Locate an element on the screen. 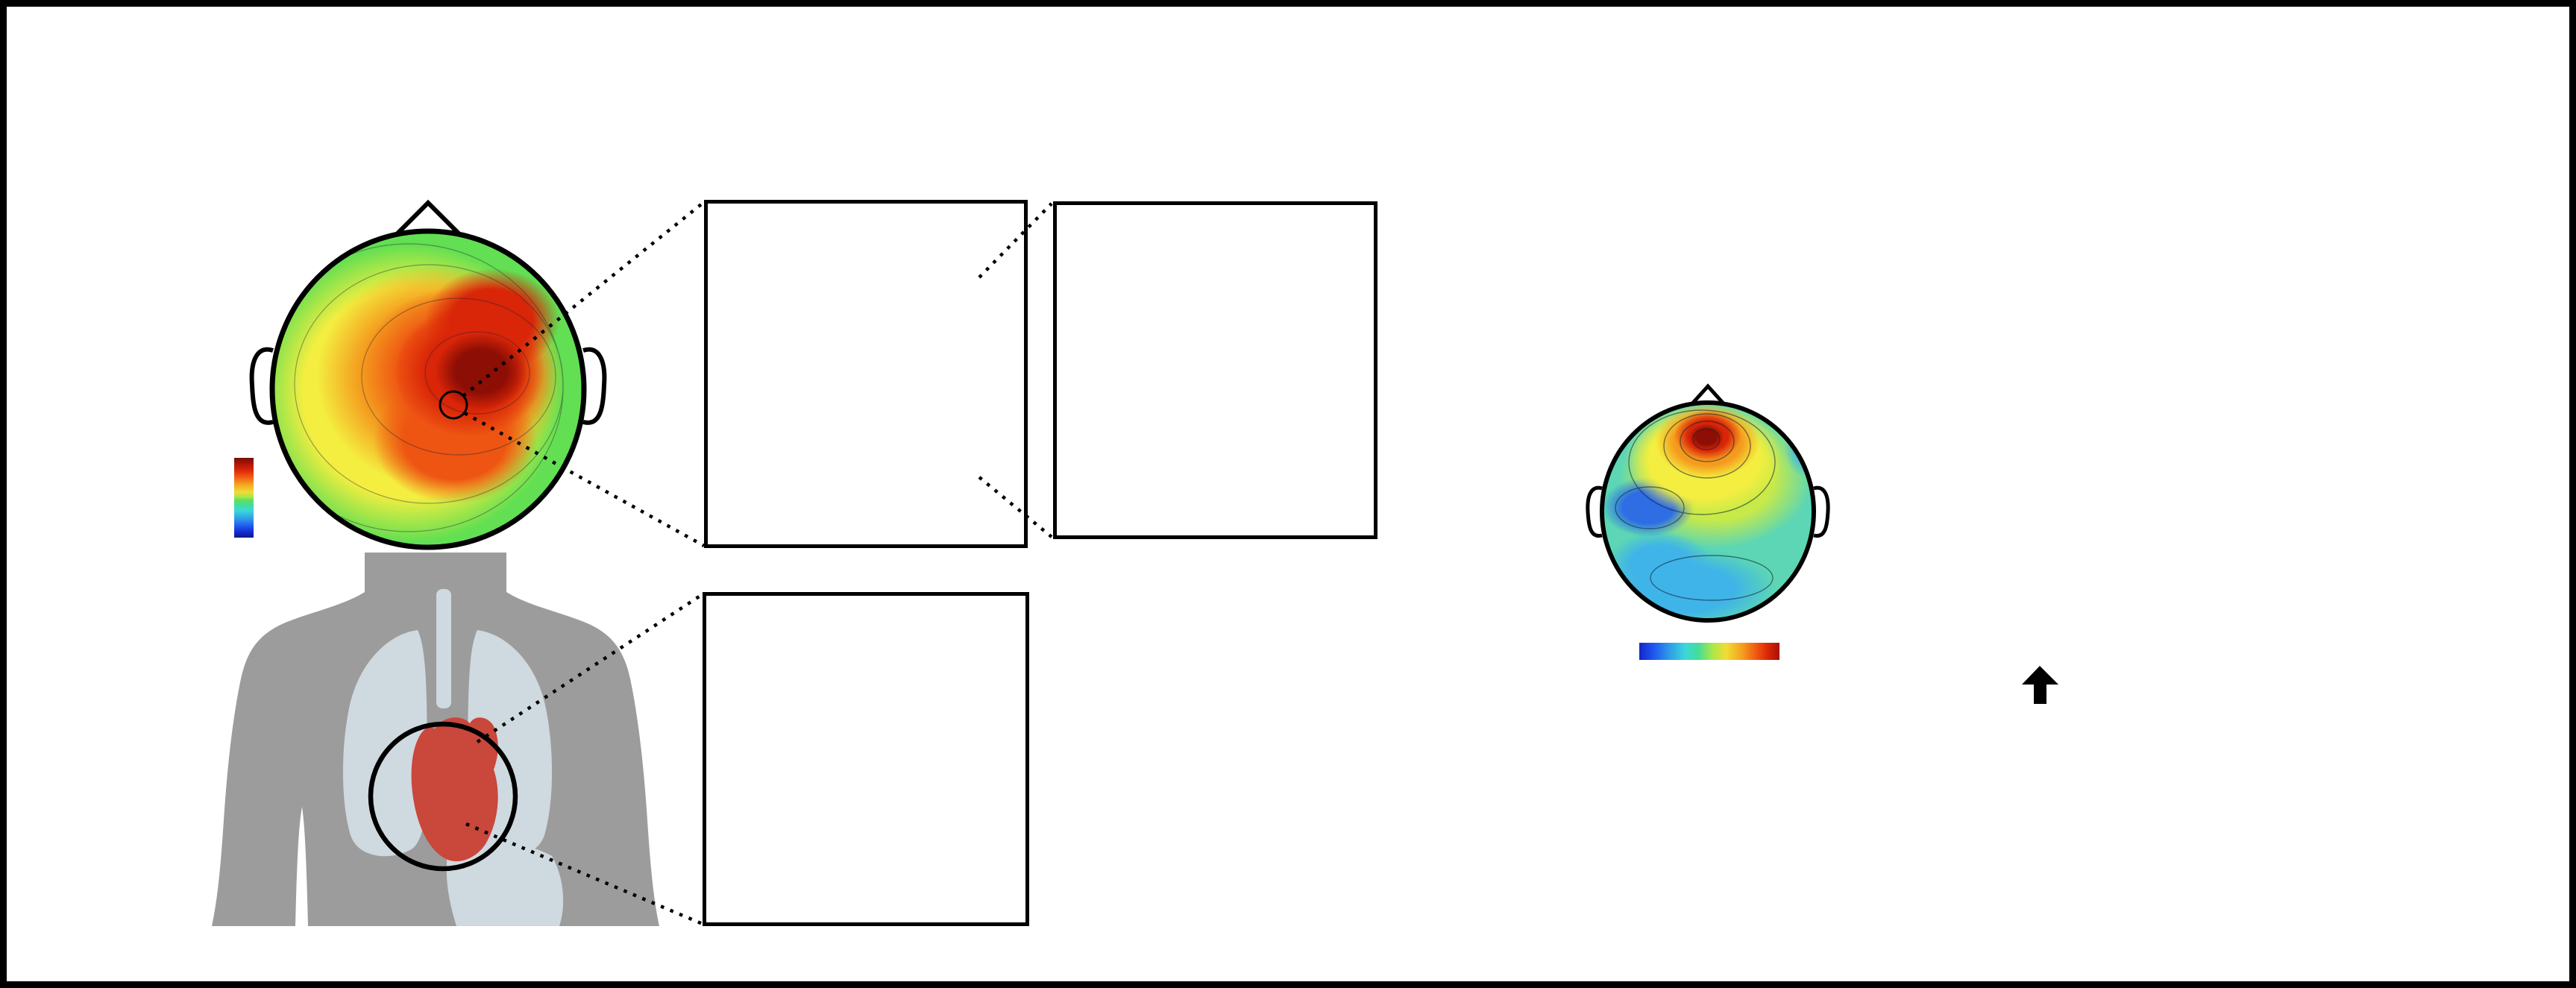 This screenshot has width=2576, height=988. c2-highlight-circle is located at coordinates (453, 405).